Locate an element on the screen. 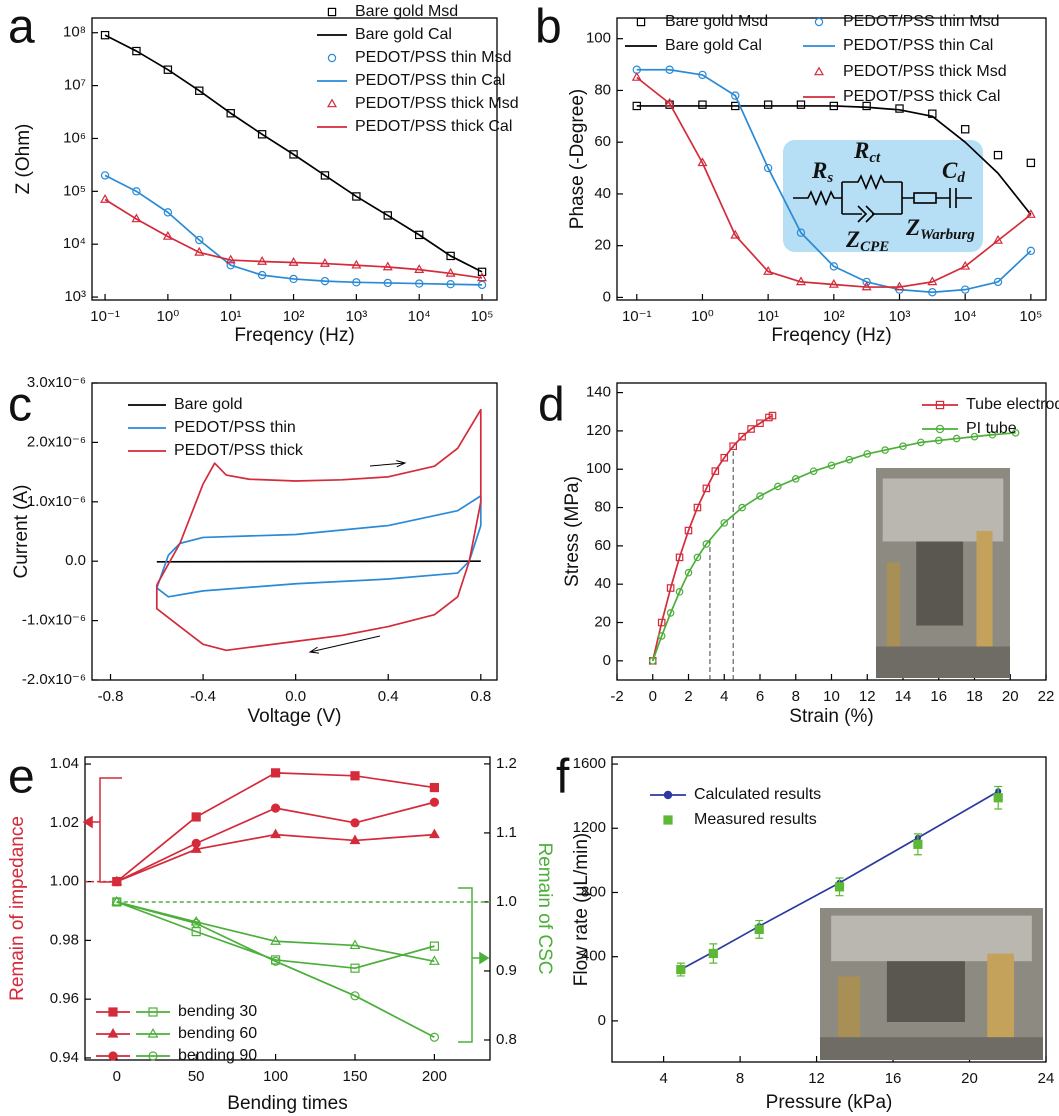 This screenshot has width=1059, height=1116. circuit-label-sub: CPE is located at coordinates (874, 247).